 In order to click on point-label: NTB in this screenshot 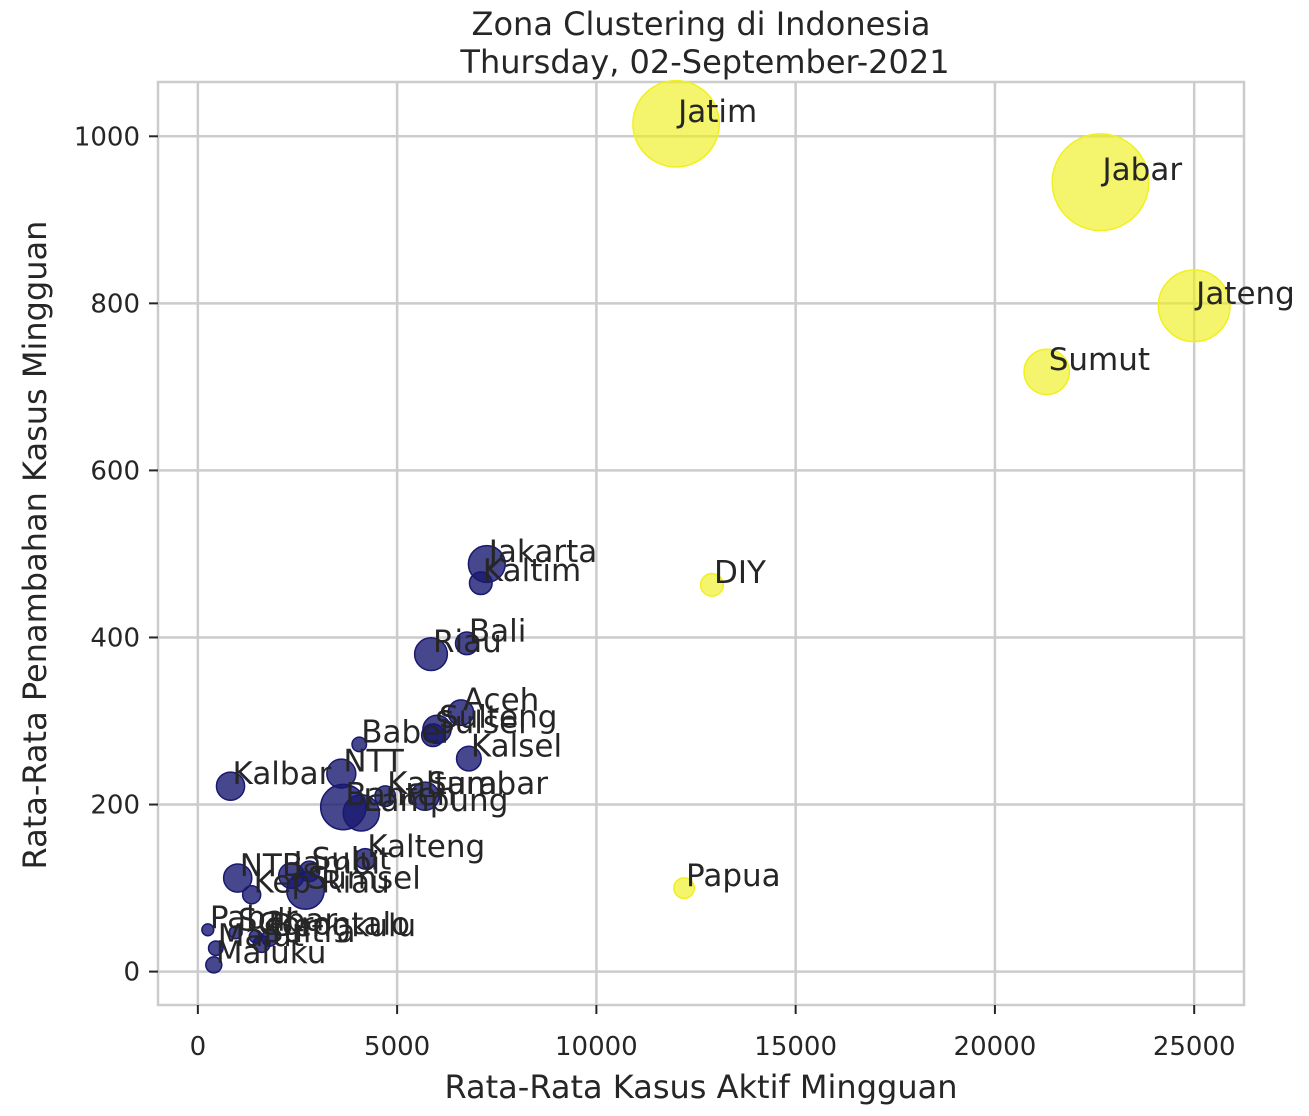, I will do `click(271, 866)`.